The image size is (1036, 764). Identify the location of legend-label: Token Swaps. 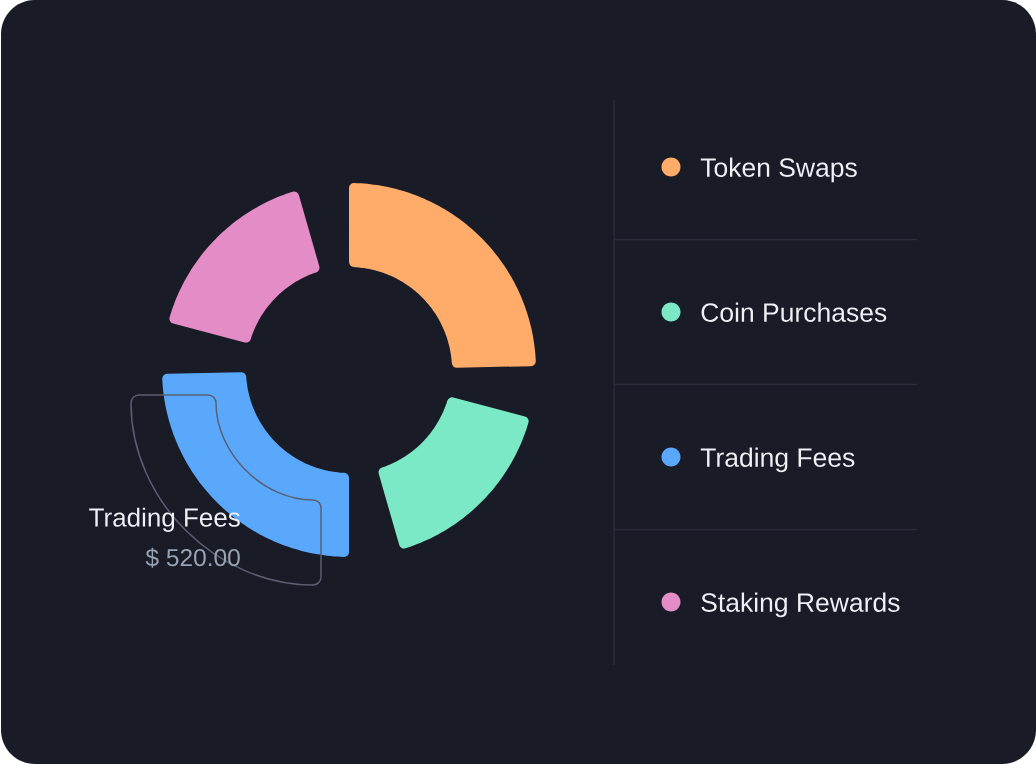
(778, 170).